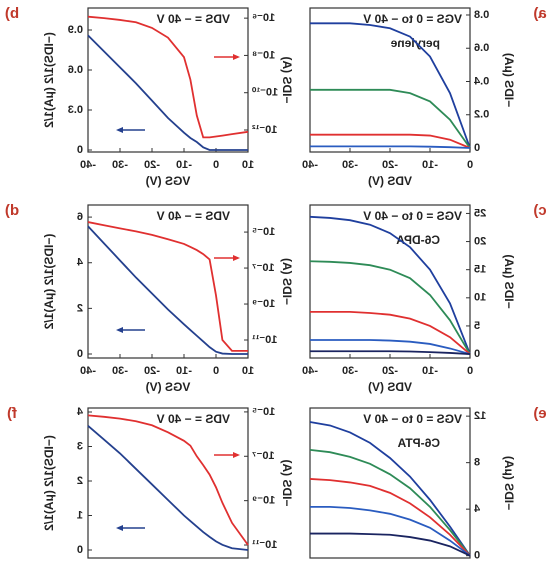  What do you see at coordinates (476, 509) in the screenshot?
I see `y-tick-label: 4` at bounding box center [476, 509].